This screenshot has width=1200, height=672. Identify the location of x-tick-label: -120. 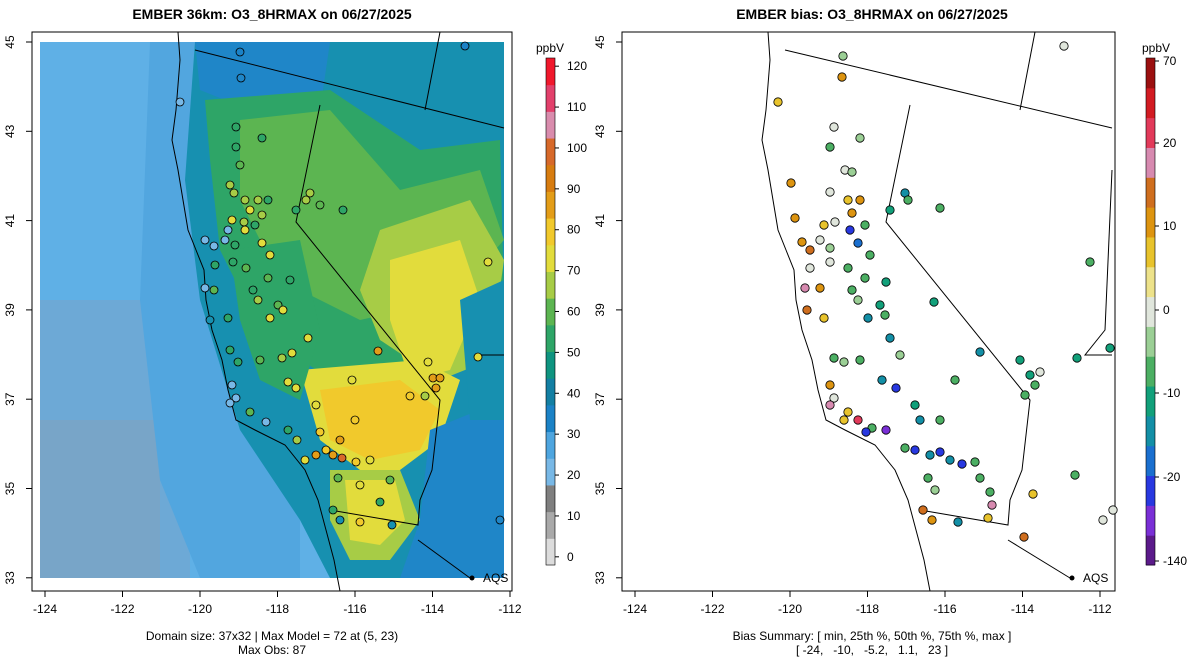
(200, 609).